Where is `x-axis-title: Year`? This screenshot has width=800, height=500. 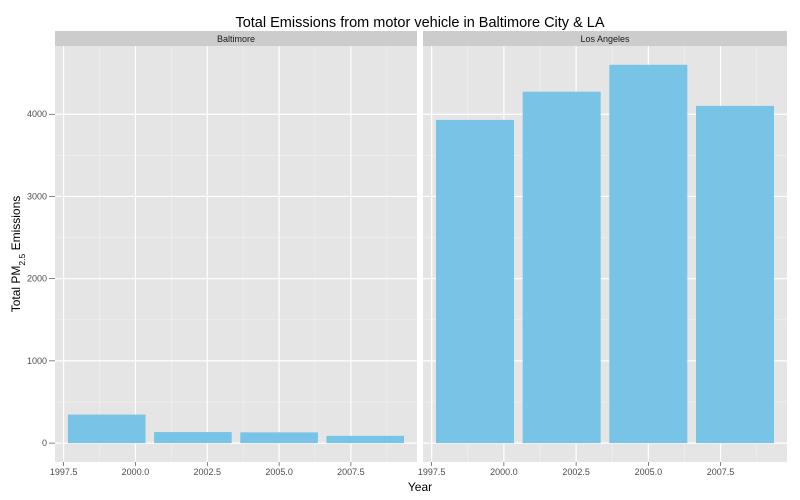
x-axis-title: Year is located at coordinates (420, 487).